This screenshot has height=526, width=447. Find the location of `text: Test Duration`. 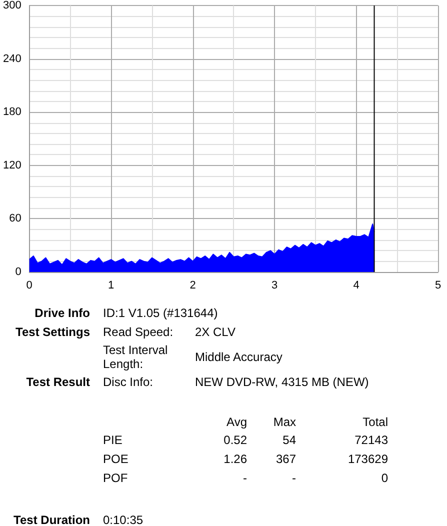

text: Test Duration is located at coordinates (52, 519).